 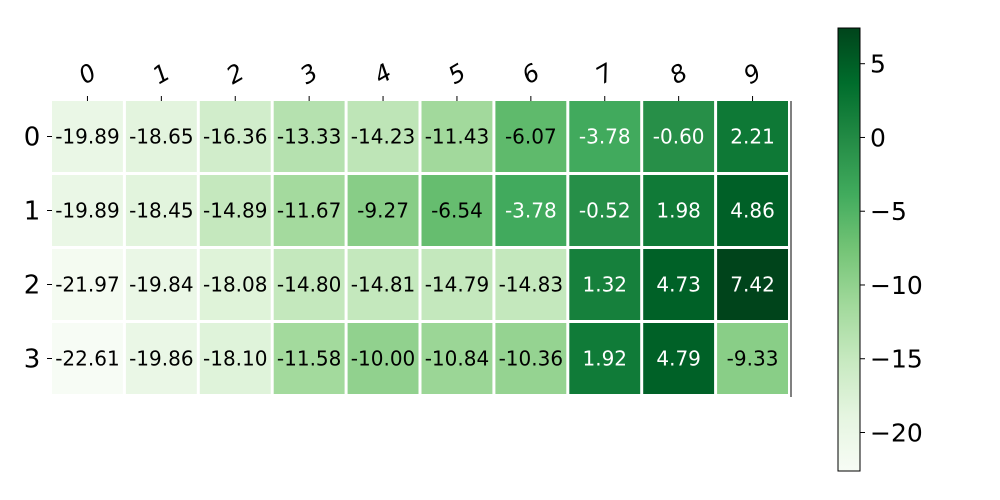 I want to click on heatmap-cell-label-r0-c1: -18.65, so click(x=161, y=137).